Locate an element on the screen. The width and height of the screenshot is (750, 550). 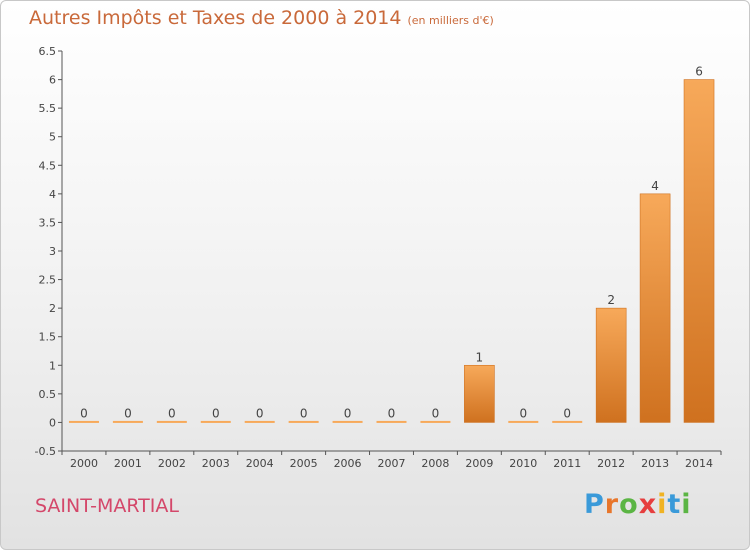
x-tick-label: 2010 is located at coordinates (523, 463).